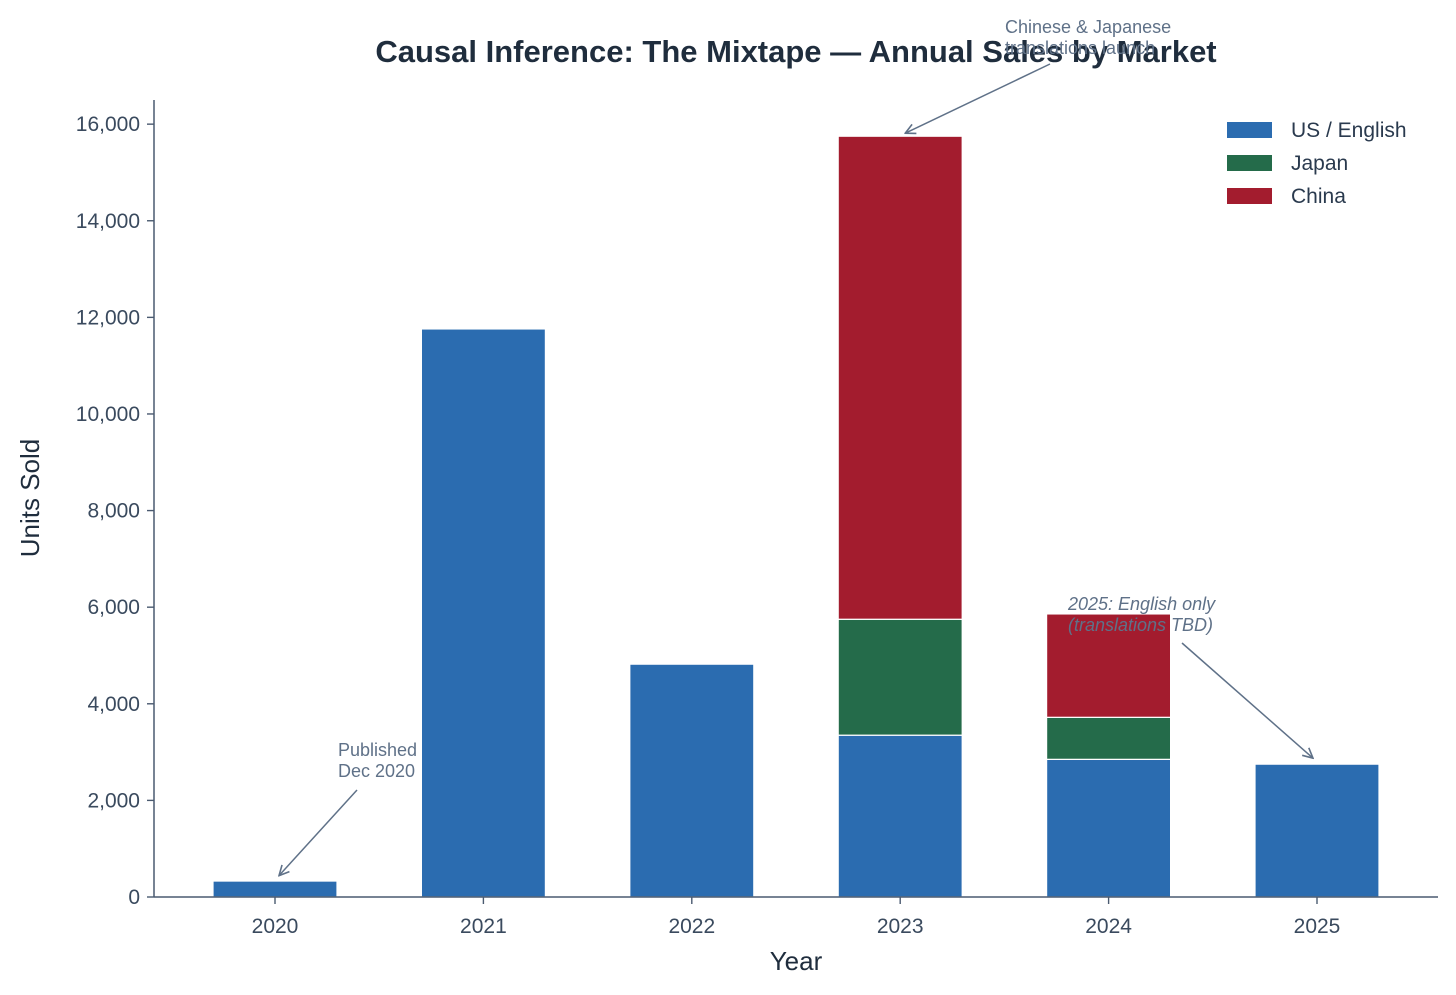  Describe the element at coordinates (900, 816) in the screenshot. I see `bar-us-english-2023` at that location.